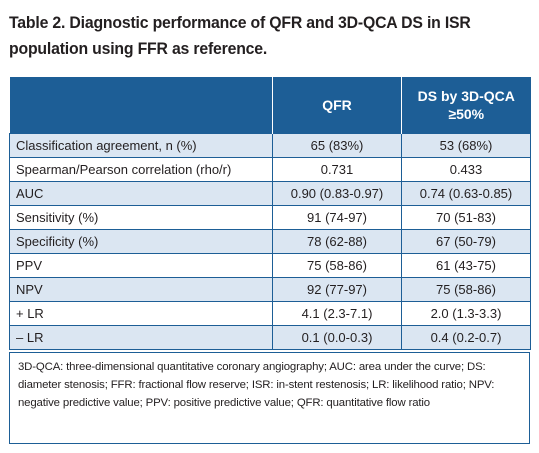 This screenshot has height=453, width=539. What do you see at coordinates (141, 169) in the screenshot?
I see `row-label: Spearman/Pearson correlation (rho/r)` at bounding box center [141, 169].